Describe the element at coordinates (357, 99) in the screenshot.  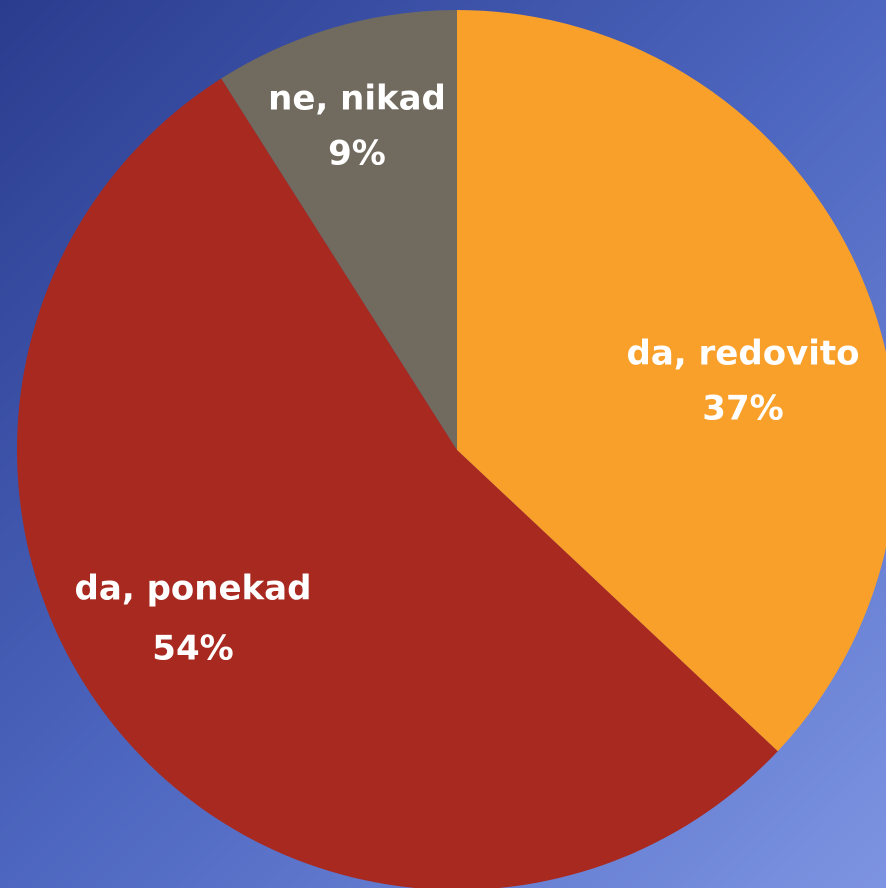
I see `slice-label: ne, nikad` at that location.